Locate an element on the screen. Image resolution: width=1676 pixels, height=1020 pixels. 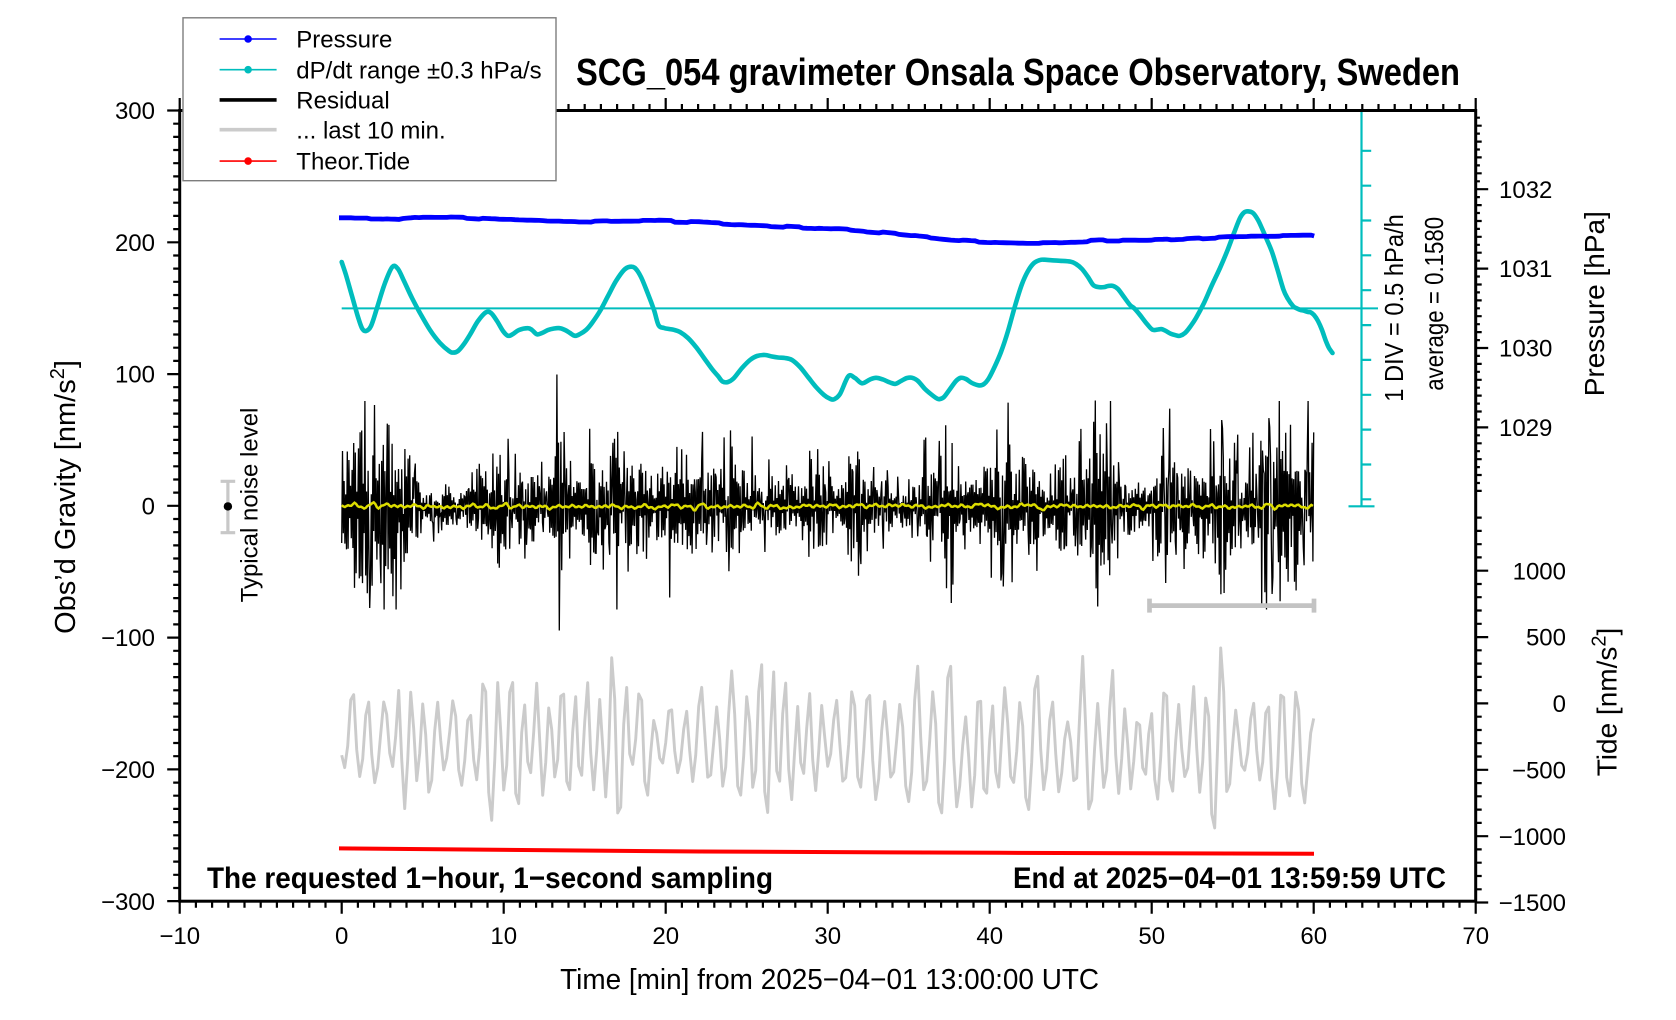
svg-text: 60 is located at coordinates (1313, 936).